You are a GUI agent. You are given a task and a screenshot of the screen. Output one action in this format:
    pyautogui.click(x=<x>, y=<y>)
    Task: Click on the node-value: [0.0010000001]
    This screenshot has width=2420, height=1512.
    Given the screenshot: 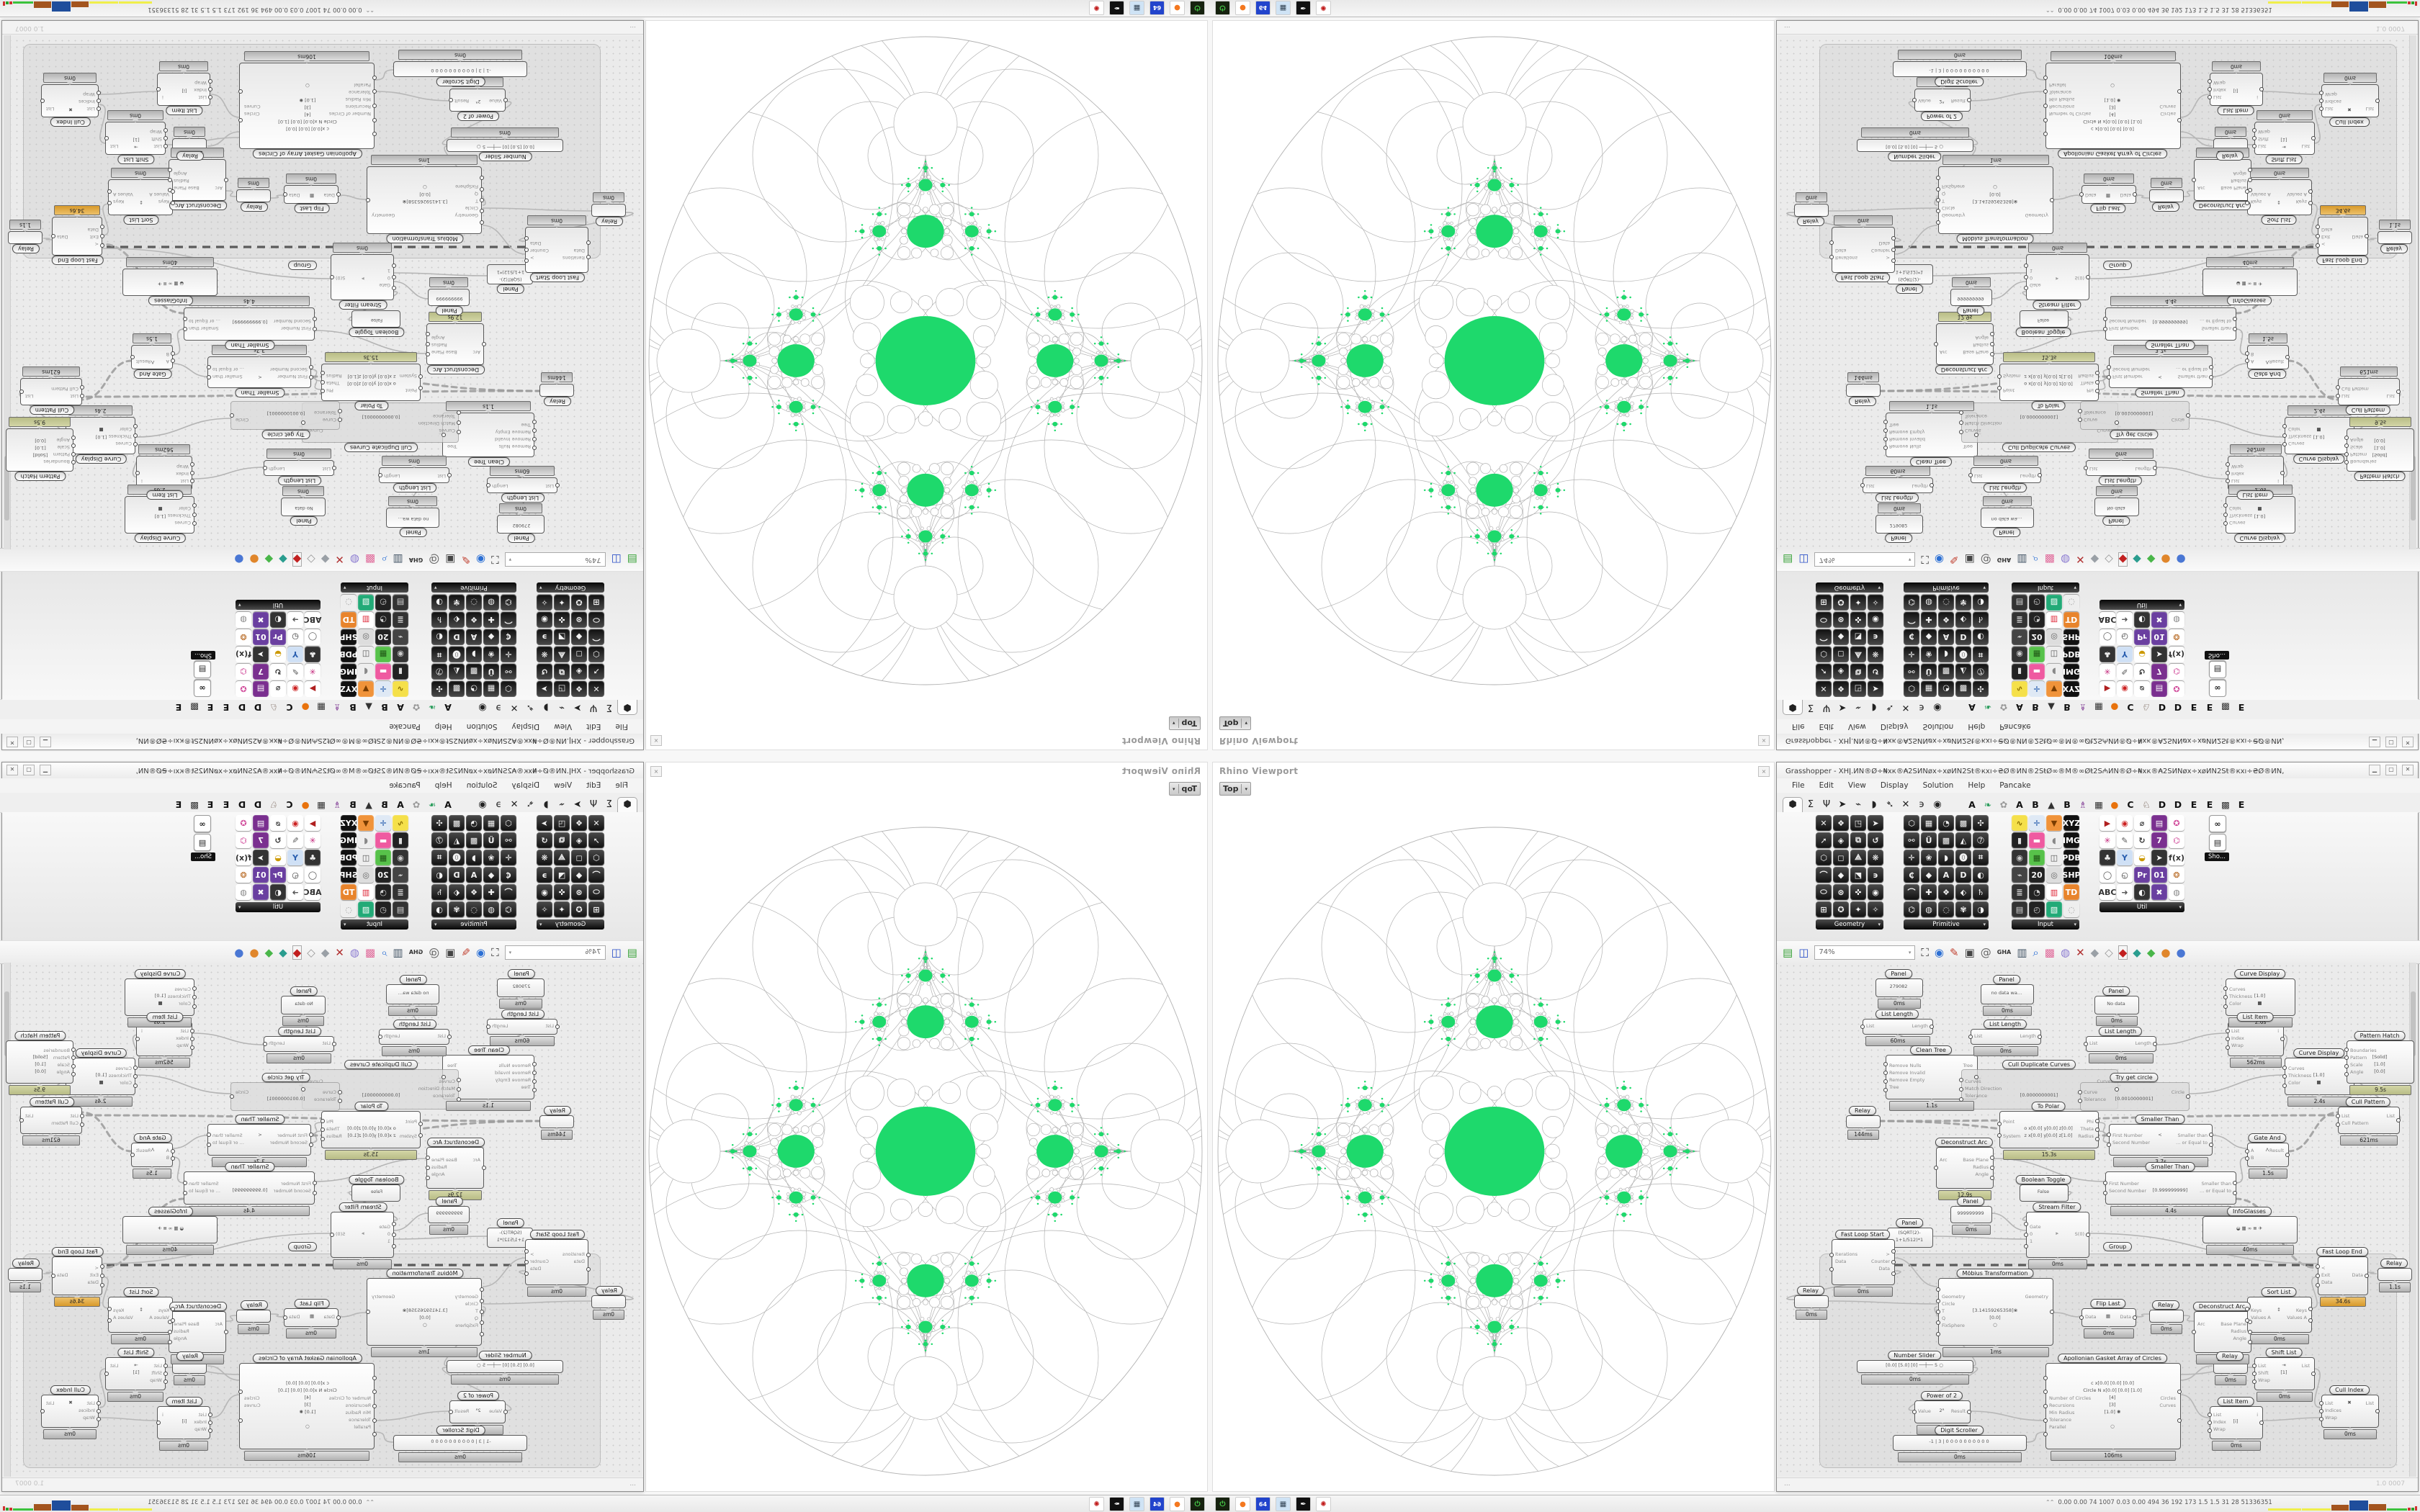 What is the action you would take?
    pyautogui.click(x=2134, y=1099)
    